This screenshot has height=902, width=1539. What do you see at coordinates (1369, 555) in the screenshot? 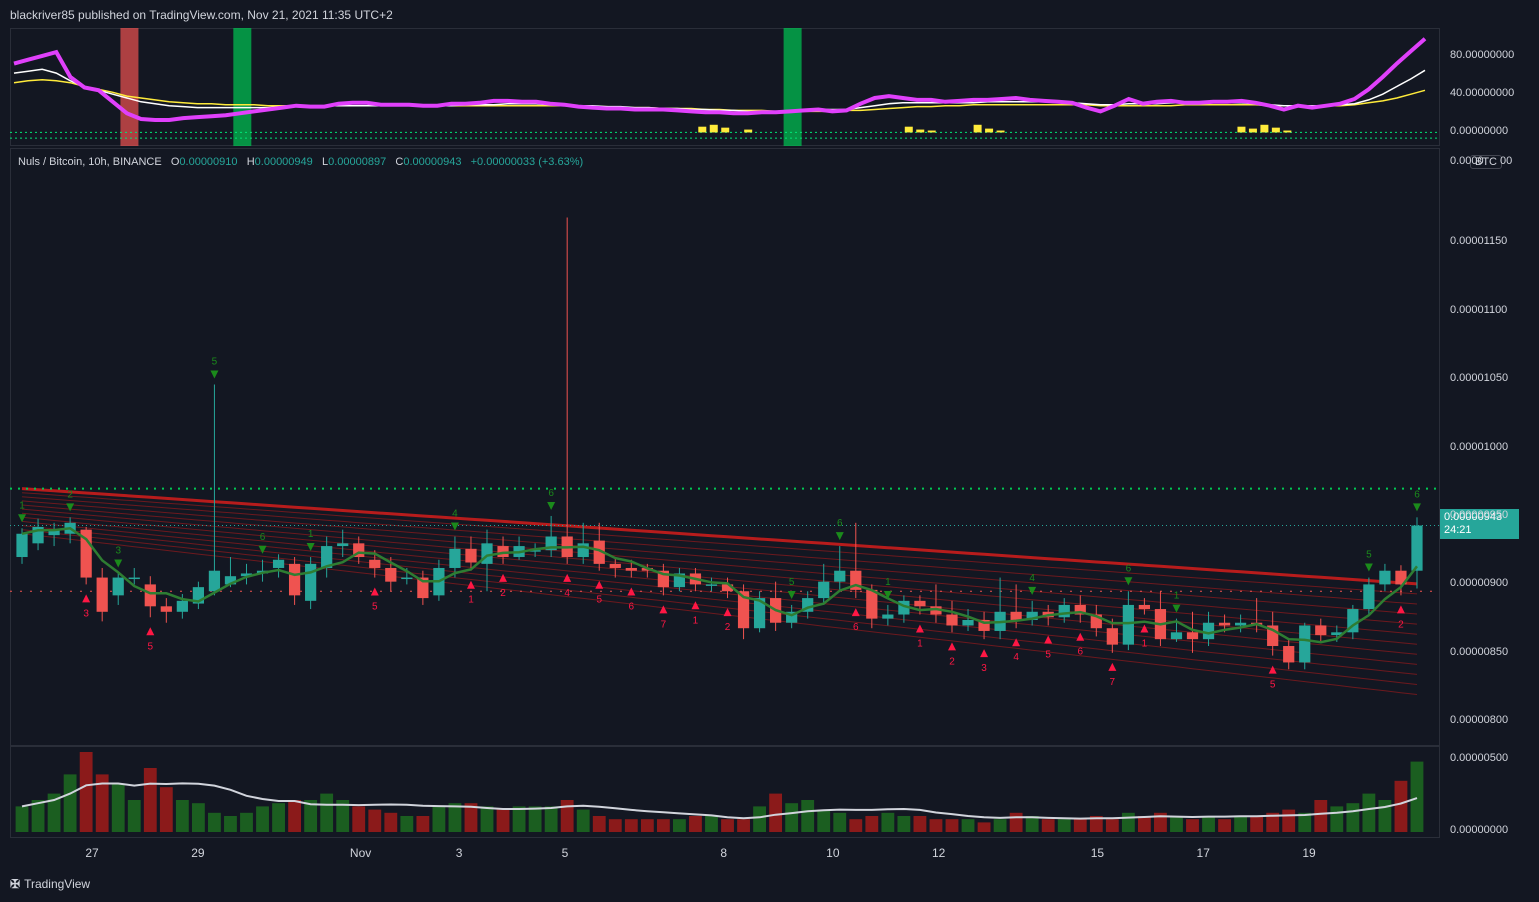
I see `buy-count-label: 5` at bounding box center [1369, 555].